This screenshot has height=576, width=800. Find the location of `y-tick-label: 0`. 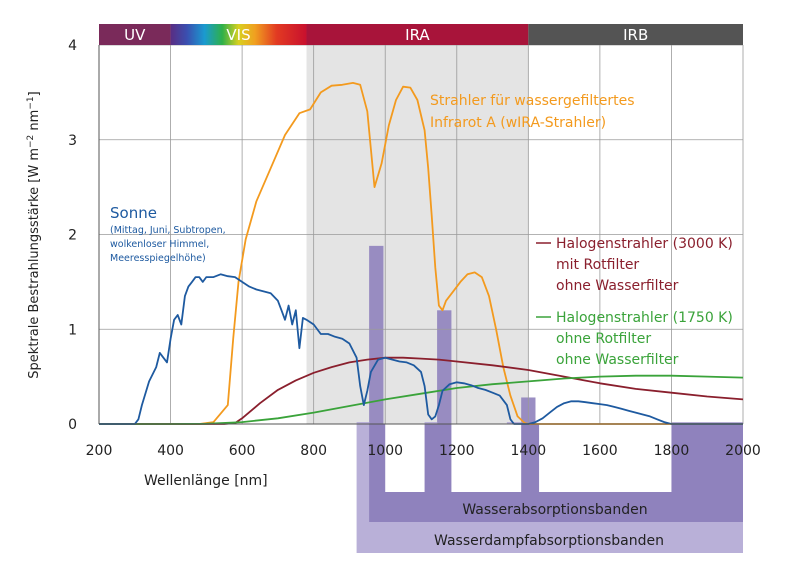

y-tick-label: 0 is located at coordinates (72, 425).